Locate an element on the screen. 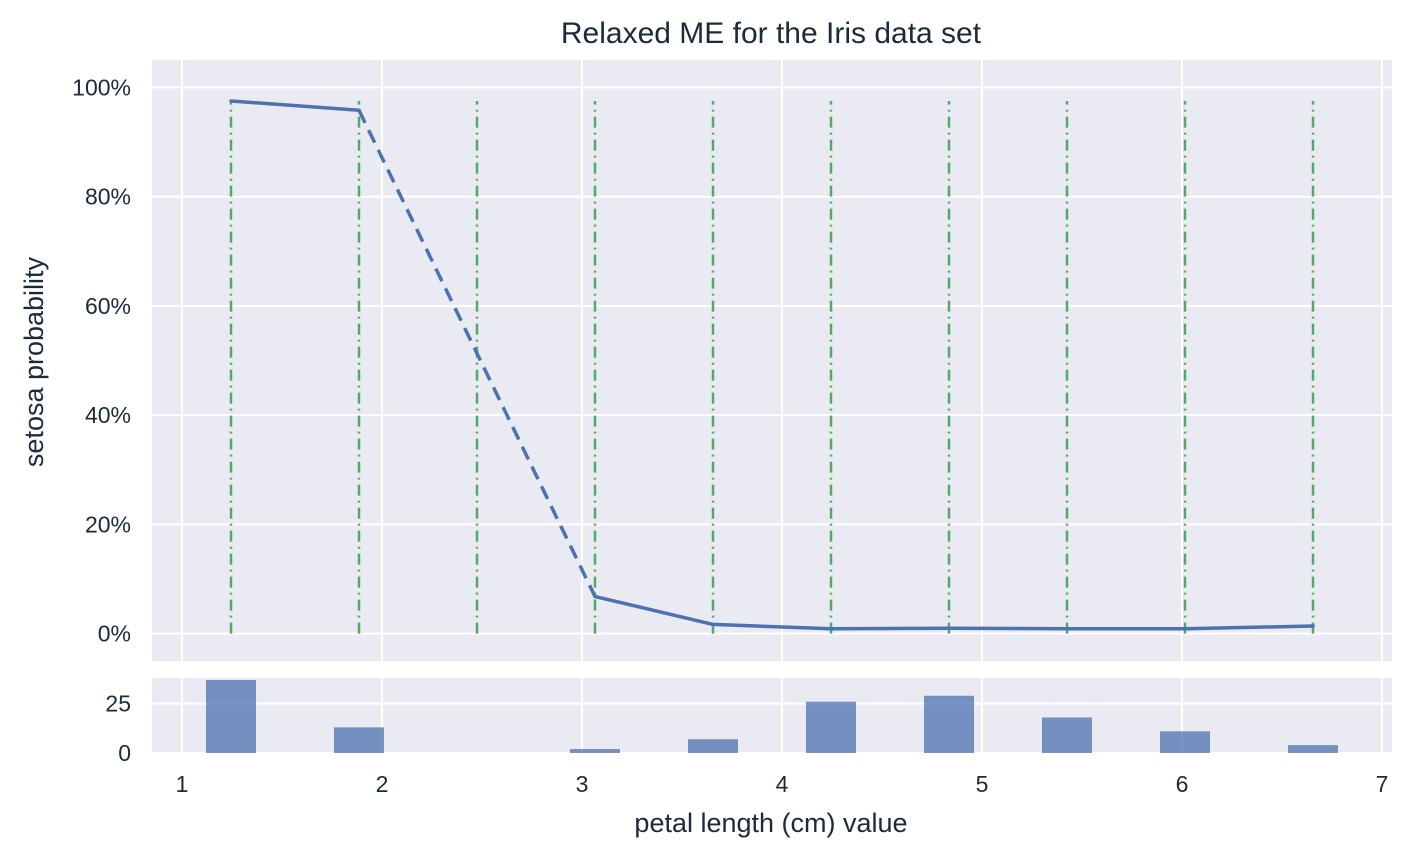 This screenshot has height=860, width=1411. histogram-plot: 0 25 1 2 3 4 5 6 7 is located at coordinates (748, 737).